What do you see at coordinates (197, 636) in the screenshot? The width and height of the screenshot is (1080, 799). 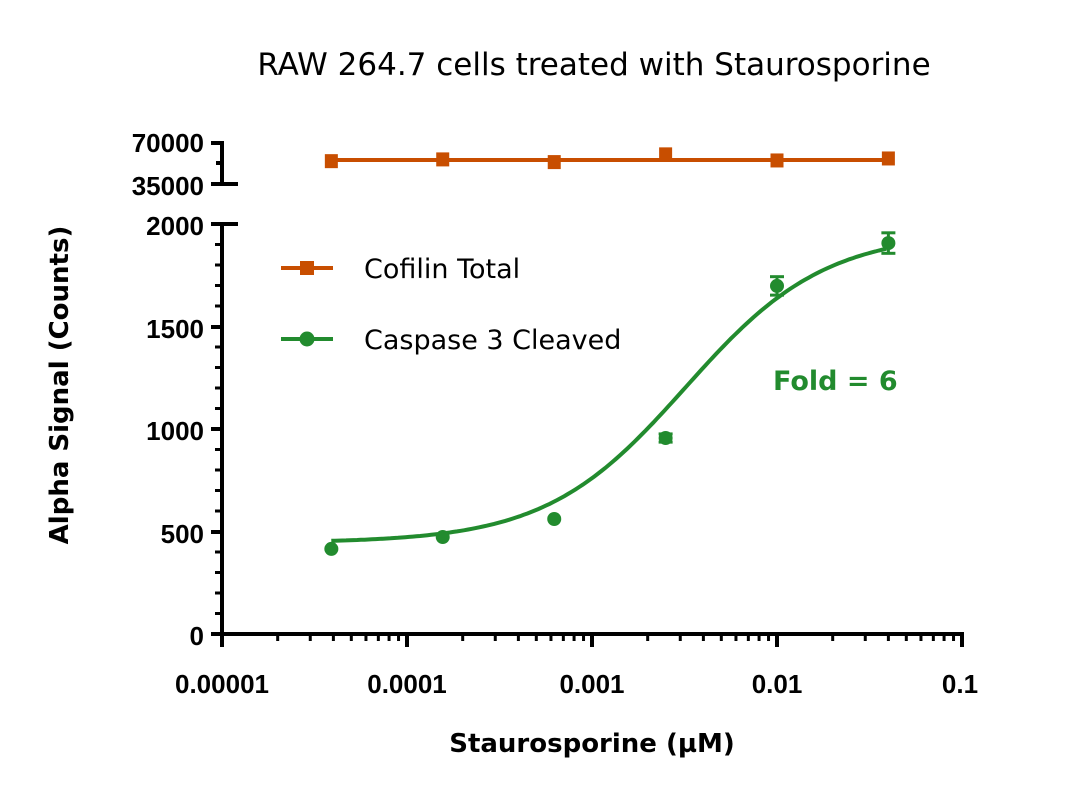 I see `y-tick-0: 0` at bounding box center [197, 636].